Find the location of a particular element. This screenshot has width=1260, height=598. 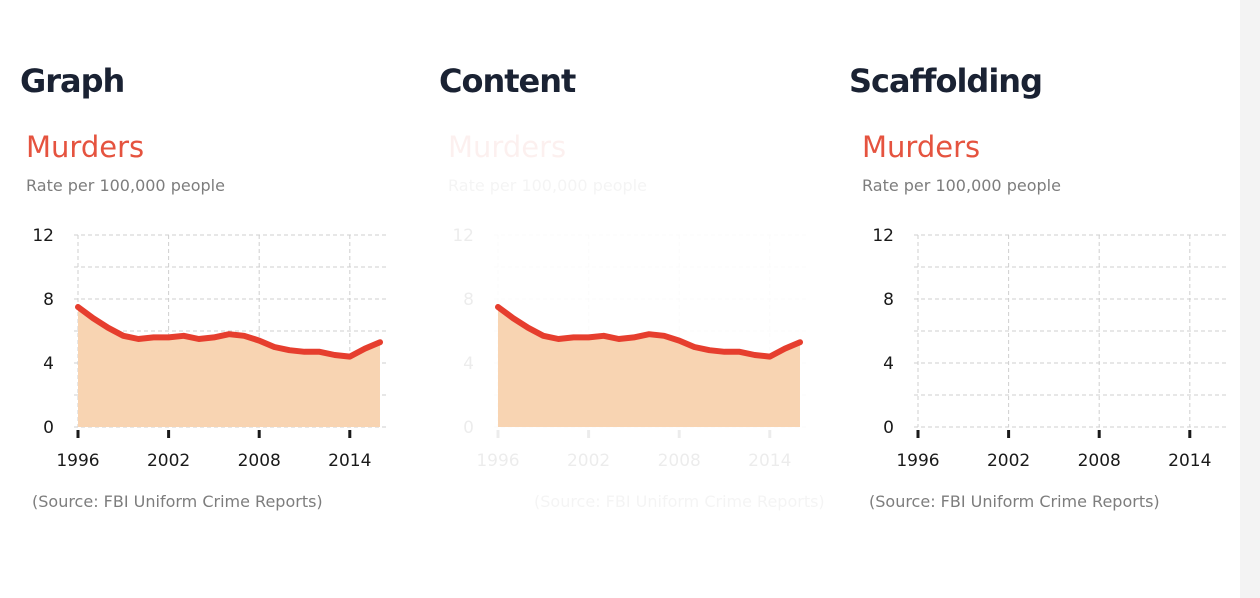

panel-heading: Scaffolding is located at coordinates (946, 81).